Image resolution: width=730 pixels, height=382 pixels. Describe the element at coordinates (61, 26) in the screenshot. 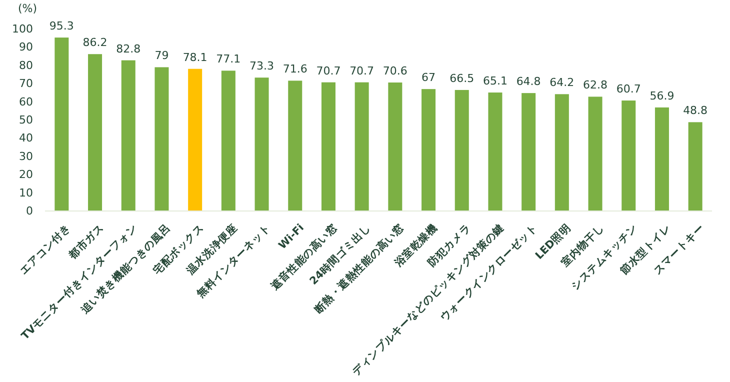

I see `data-label: 95.3` at that location.